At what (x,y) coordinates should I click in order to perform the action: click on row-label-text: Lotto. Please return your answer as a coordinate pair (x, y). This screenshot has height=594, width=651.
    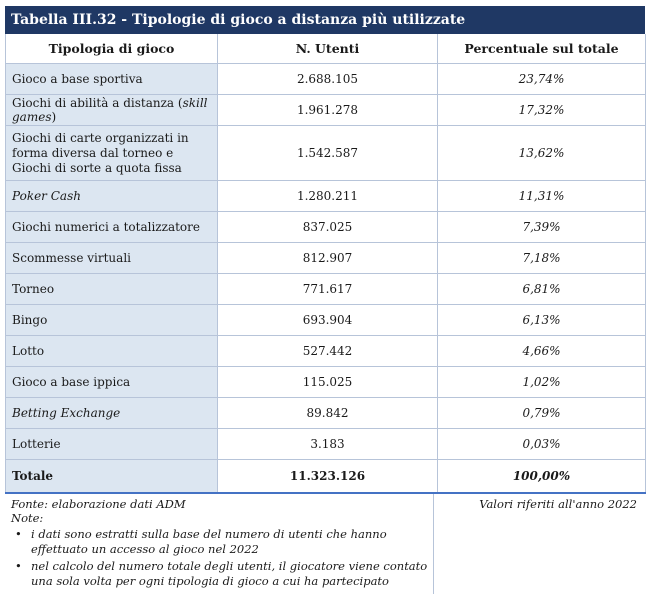
    Looking at the image, I should click on (28, 351).